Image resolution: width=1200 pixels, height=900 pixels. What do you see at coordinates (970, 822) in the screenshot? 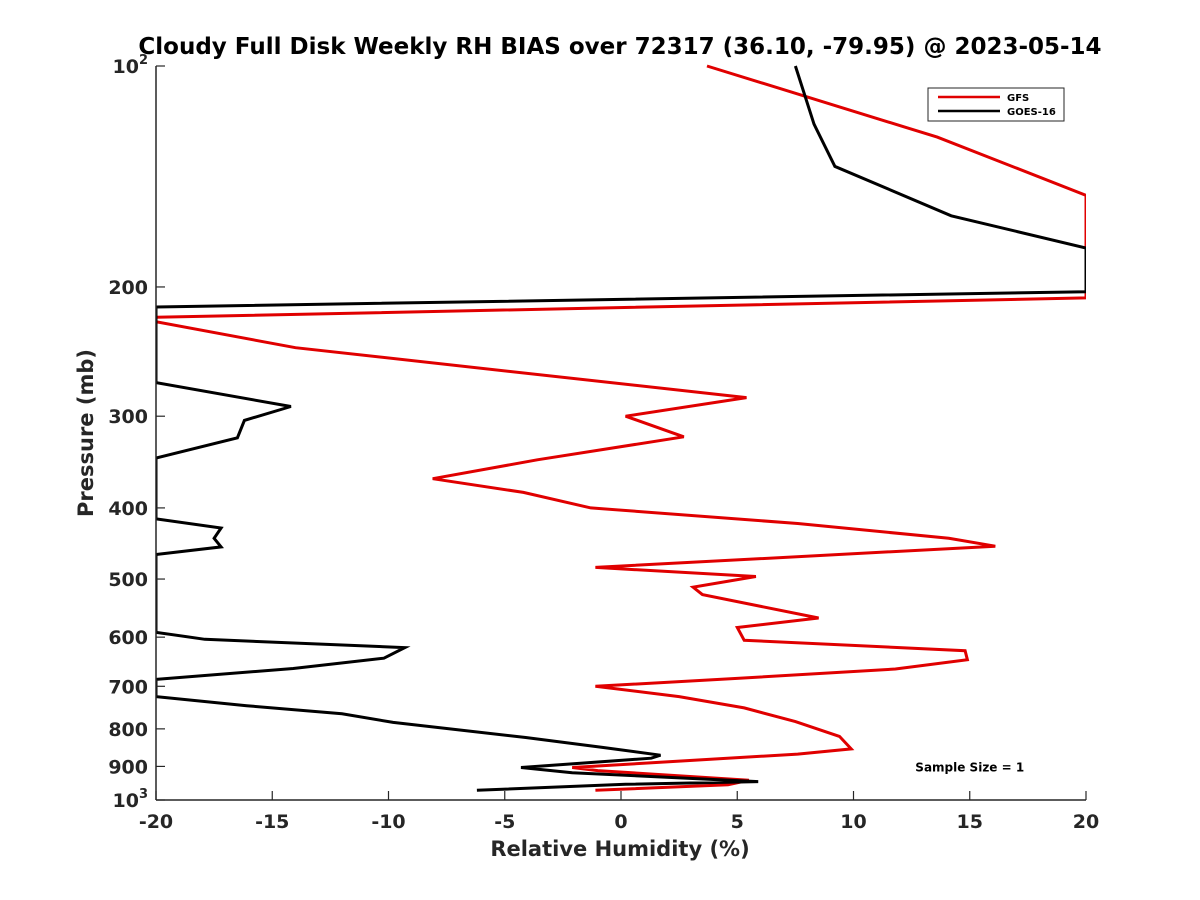
I see `x-tick-label: 15` at bounding box center [970, 822].